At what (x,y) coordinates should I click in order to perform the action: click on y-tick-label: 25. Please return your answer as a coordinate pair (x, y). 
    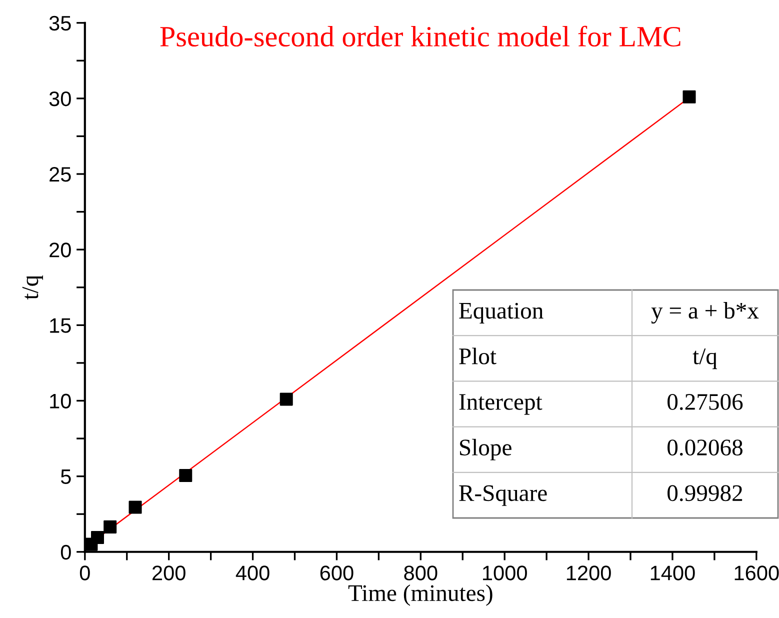
    Looking at the image, I should click on (60, 174).